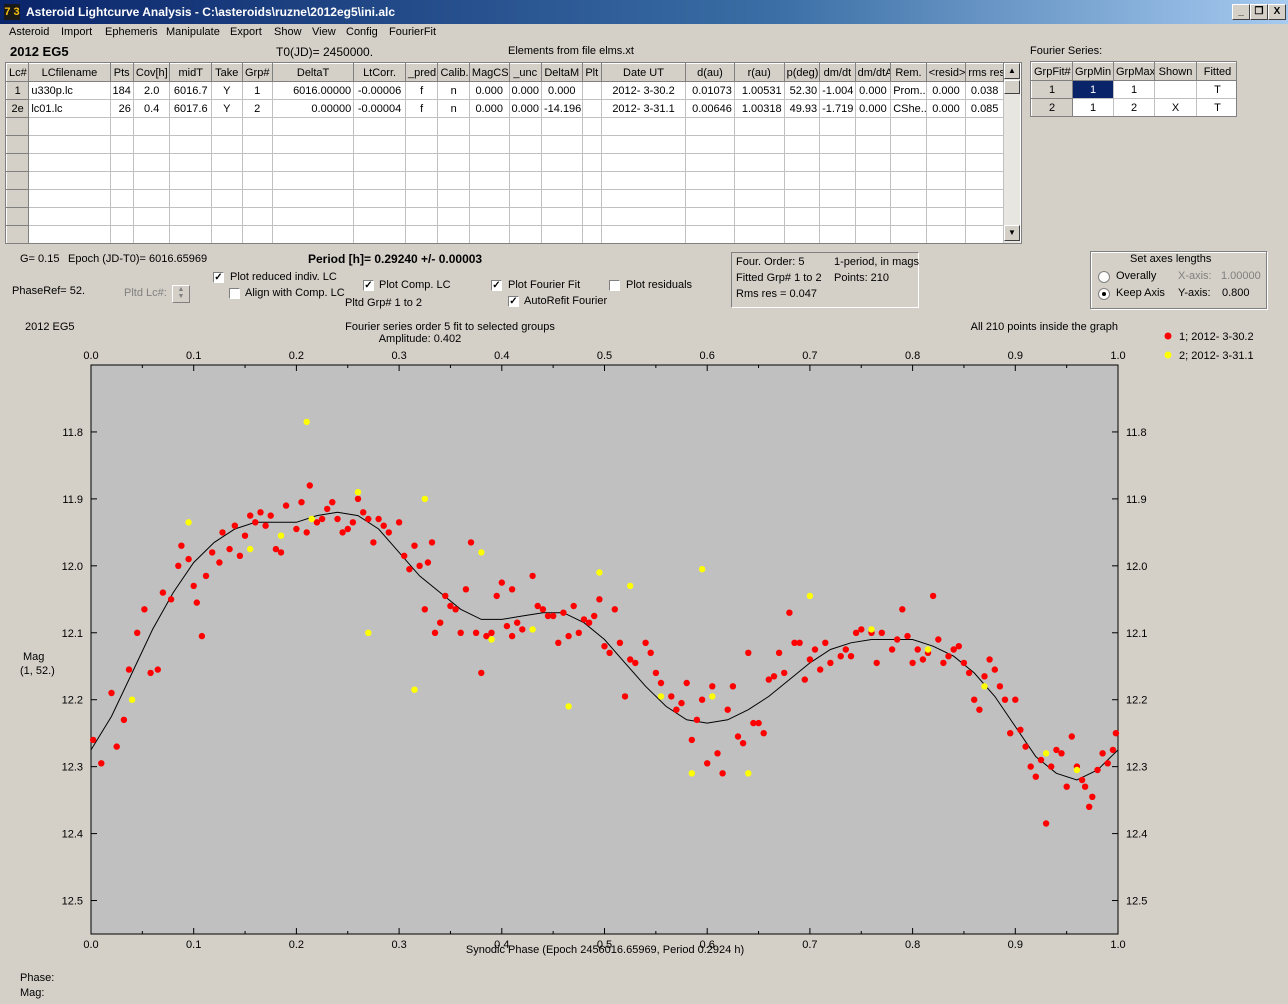 The height and width of the screenshot is (1004, 1288). Describe the element at coordinates (18, 72) in the screenshot. I see `col-header: Lc#` at that location.